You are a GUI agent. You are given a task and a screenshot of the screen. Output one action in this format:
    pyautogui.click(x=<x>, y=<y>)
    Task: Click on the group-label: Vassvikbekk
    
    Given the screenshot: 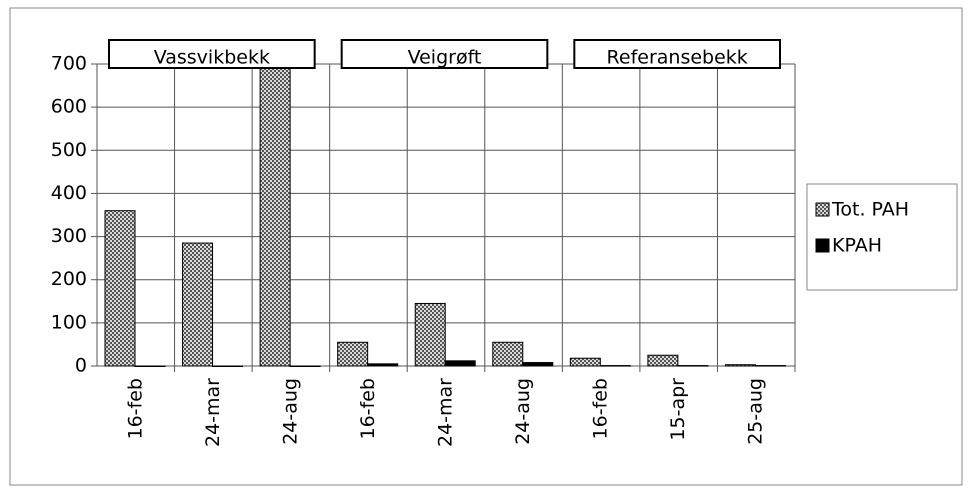 What is the action you would take?
    pyautogui.click(x=212, y=58)
    